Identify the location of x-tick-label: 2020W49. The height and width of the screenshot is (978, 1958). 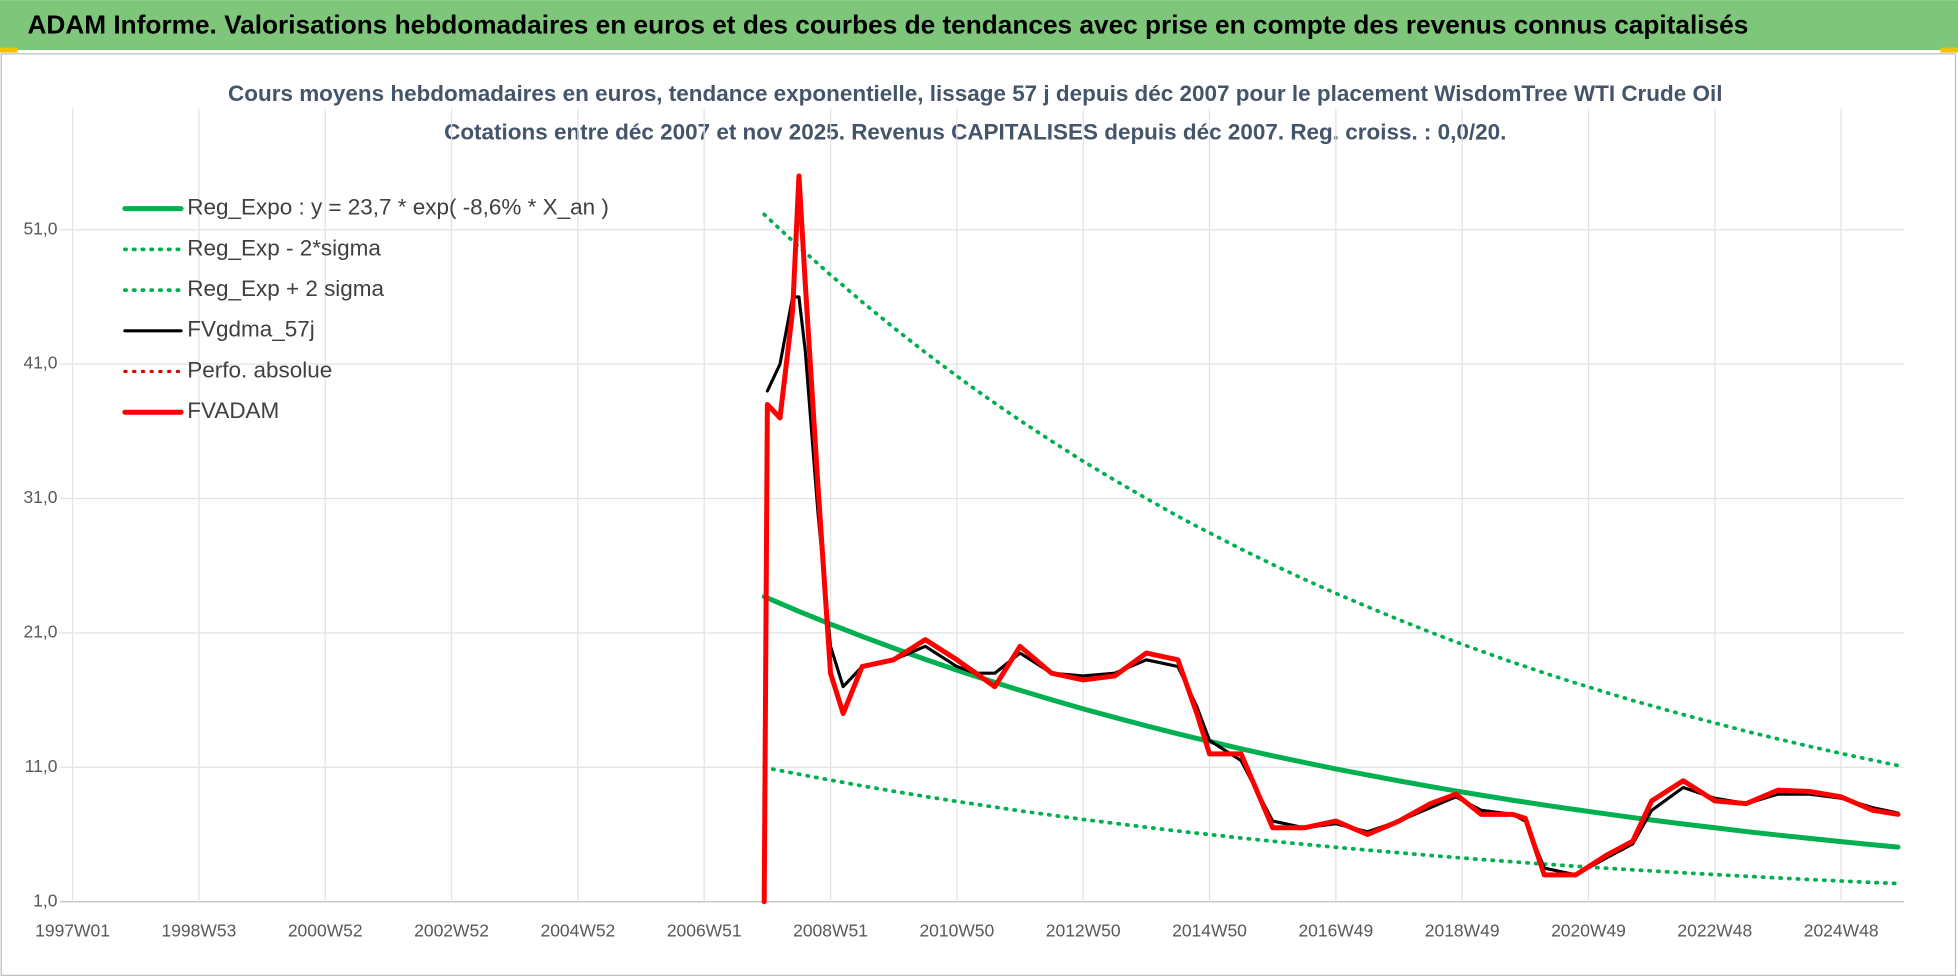
(1588, 930).